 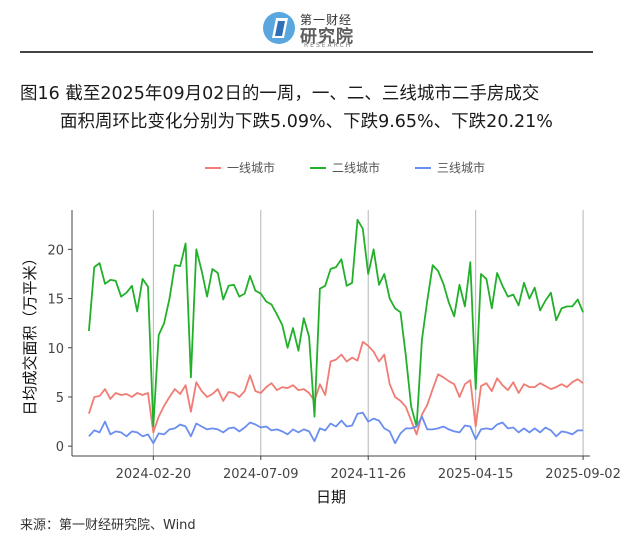 What do you see at coordinates (55, 300) in the screenshot?
I see `y-tick-label-15: 15` at bounding box center [55, 300].